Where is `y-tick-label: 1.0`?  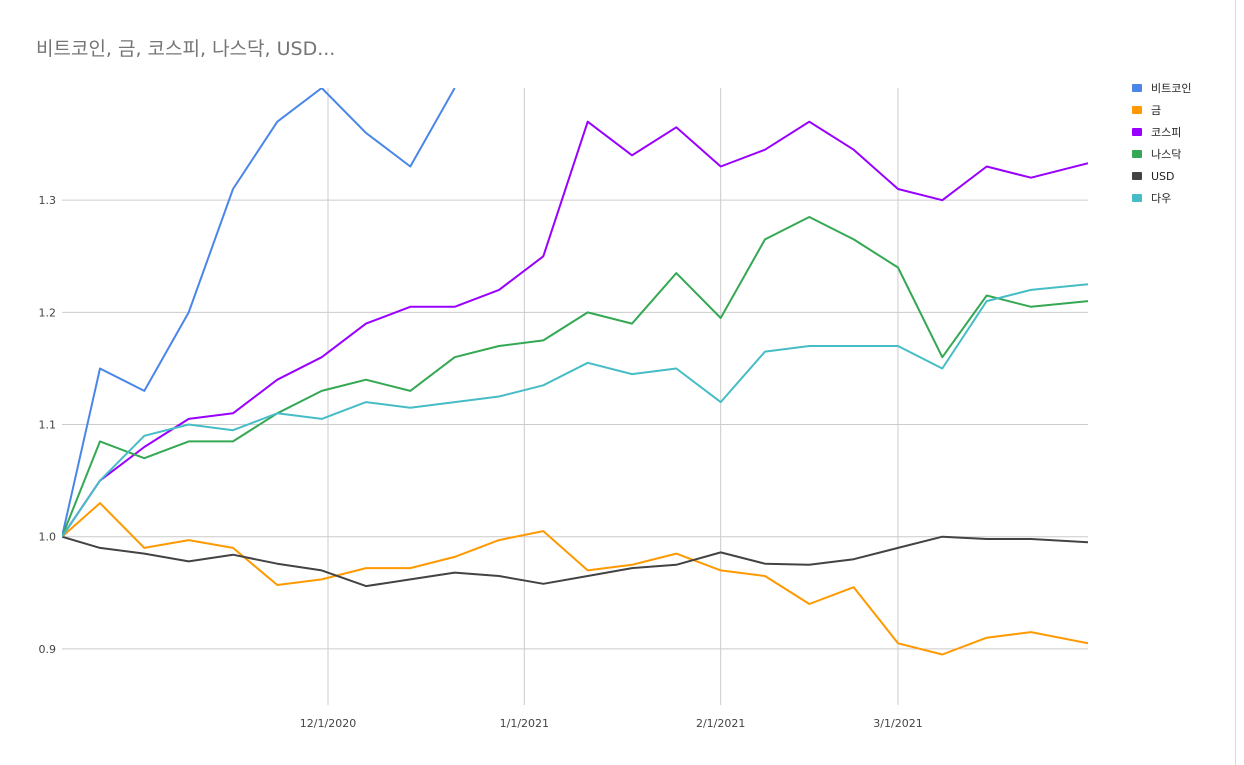 y-tick-label: 1.0 is located at coordinates (48, 537).